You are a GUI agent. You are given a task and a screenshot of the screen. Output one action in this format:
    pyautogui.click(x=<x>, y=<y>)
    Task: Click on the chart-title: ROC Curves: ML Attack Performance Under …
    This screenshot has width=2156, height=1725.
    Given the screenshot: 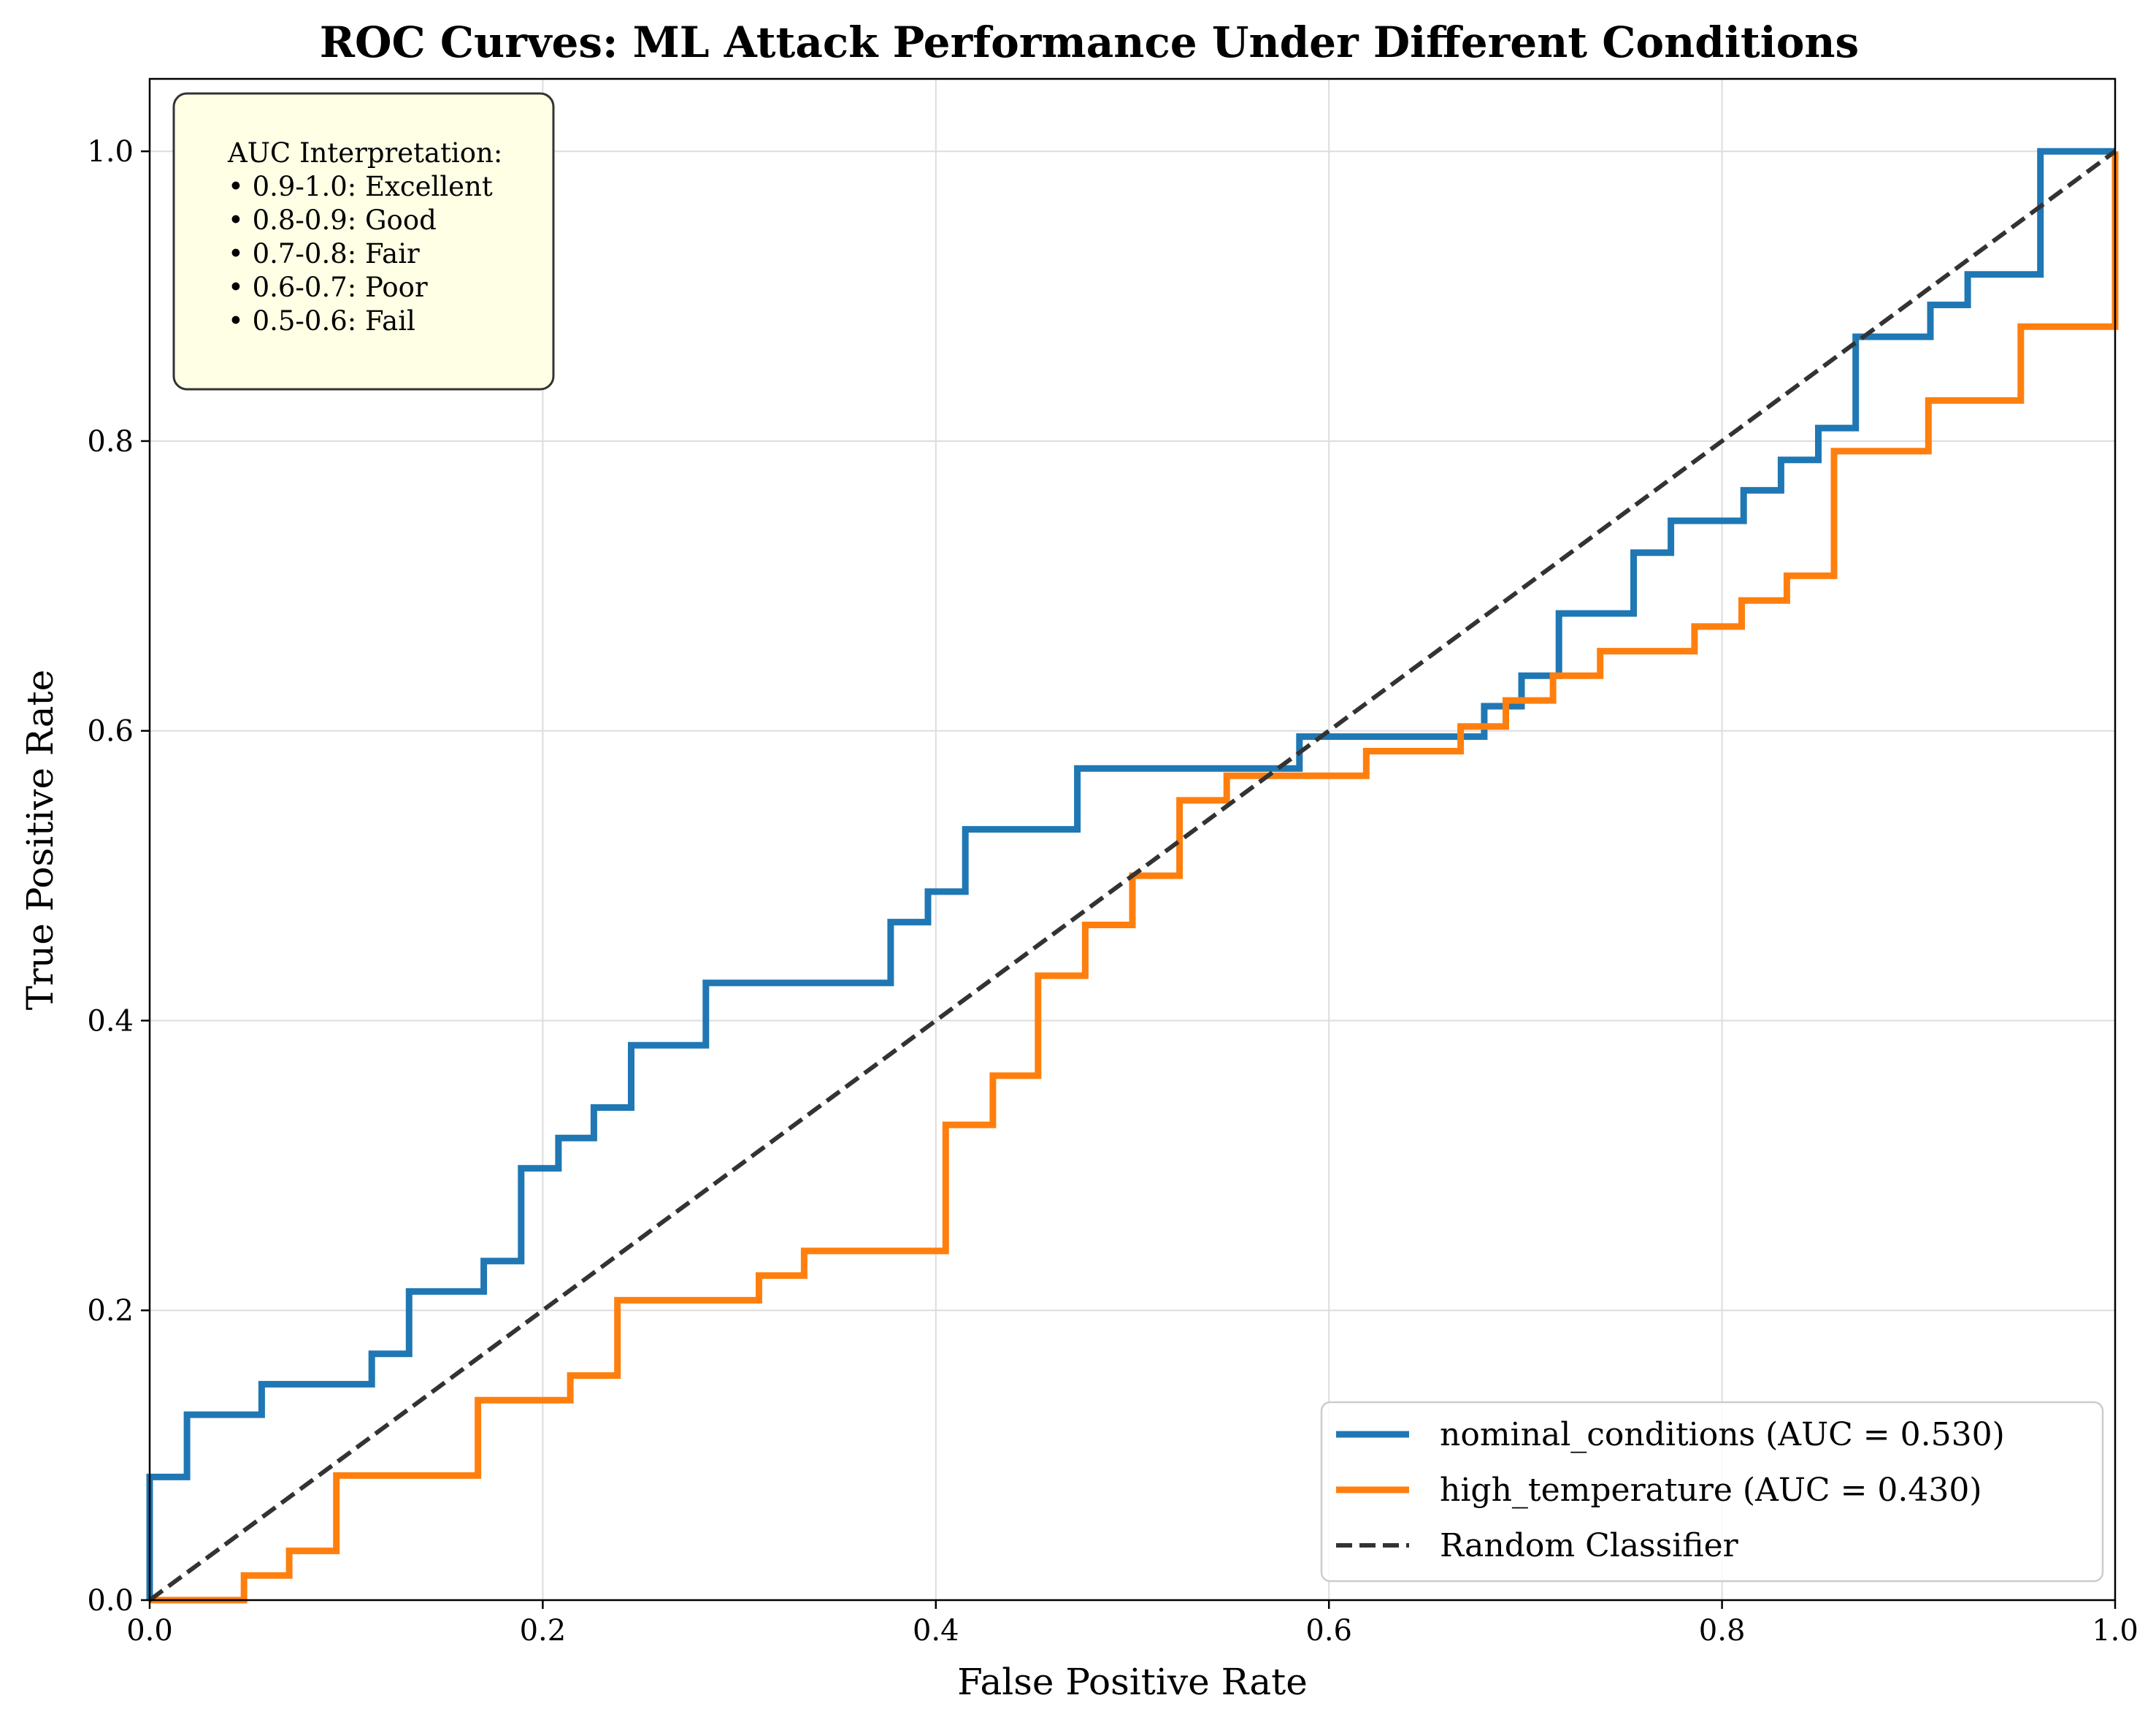 What is the action you would take?
    pyautogui.click(x=1089, y=42)
    